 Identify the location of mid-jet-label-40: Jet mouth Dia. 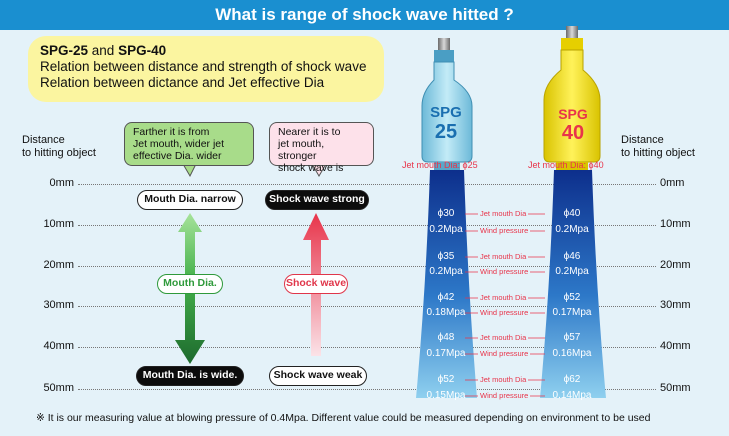
(503, 337).